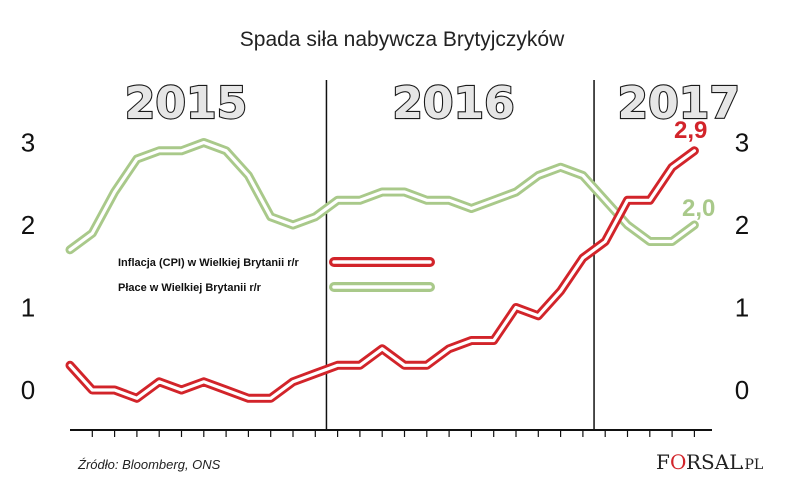 Image resolution: width=805 pixels, height=487 pixels. Describe the element at coordinates (28, 225) in the screenshot. I see `y-tick-left-2: 2` at that location.